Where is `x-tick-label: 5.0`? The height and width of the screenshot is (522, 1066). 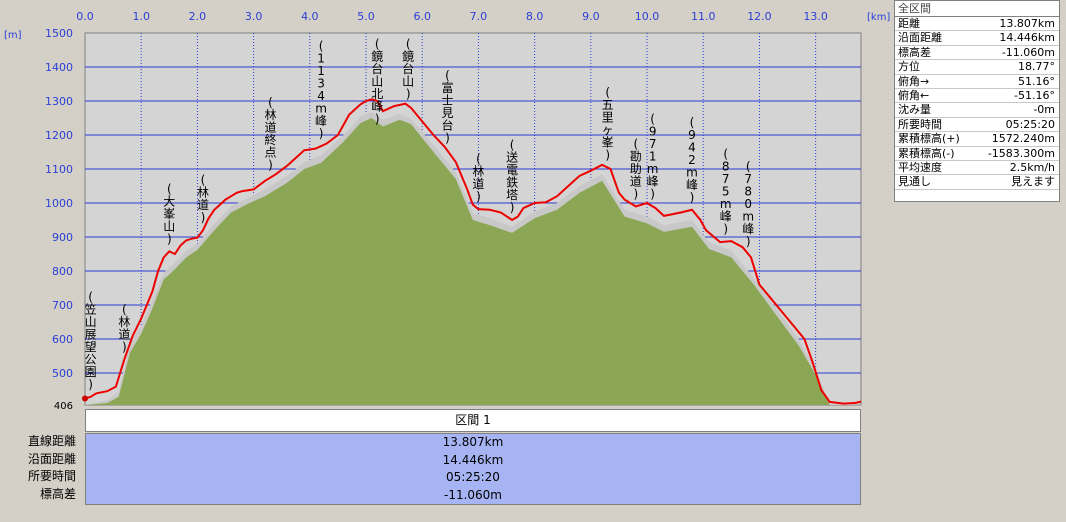 x-tick-label: 5.0 is located at coordinates (366, 16).